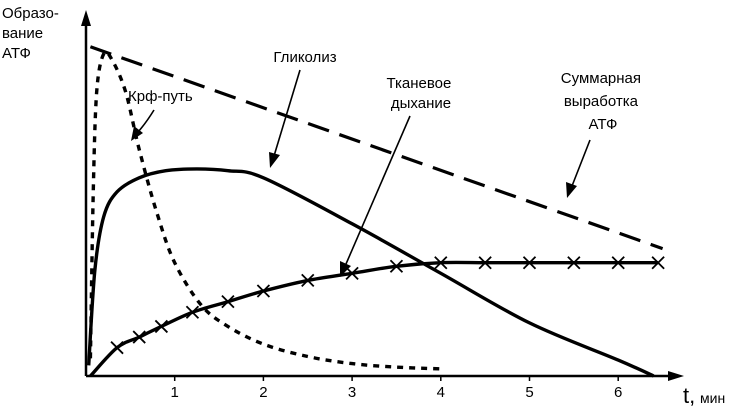 The height and width of the screenshot is (407, 731). Describe the element at coordinates (418, 83) in the screenshot. I see `annotation-tissue-respiration-line-1: Тканевое` at that location.